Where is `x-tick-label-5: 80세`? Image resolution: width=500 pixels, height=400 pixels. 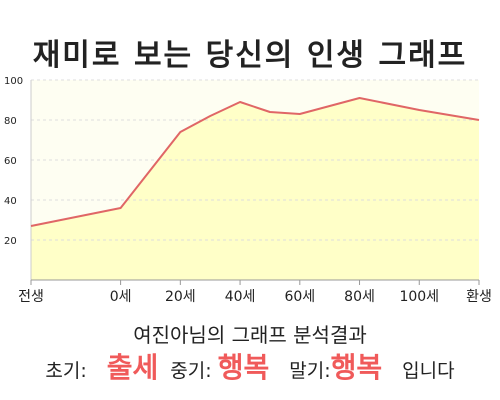
x-tick-label-5: 80세 is located at coordinates (359, 297).